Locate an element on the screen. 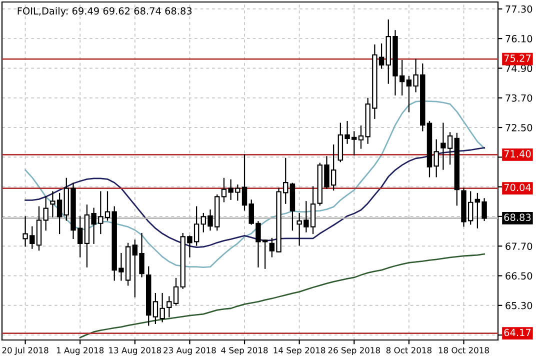 The image size is (536, 358). y-tick-label: 73.70 is located at coordinates (519, 98).